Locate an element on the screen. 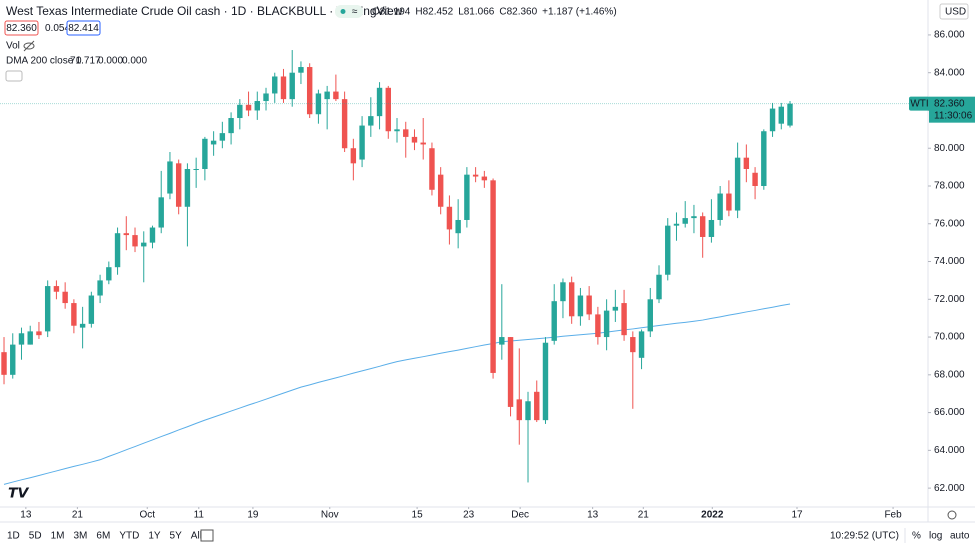 The height and width of the screenshot is (548, 975). range-button: YTD is located at coordinates (129, 536).